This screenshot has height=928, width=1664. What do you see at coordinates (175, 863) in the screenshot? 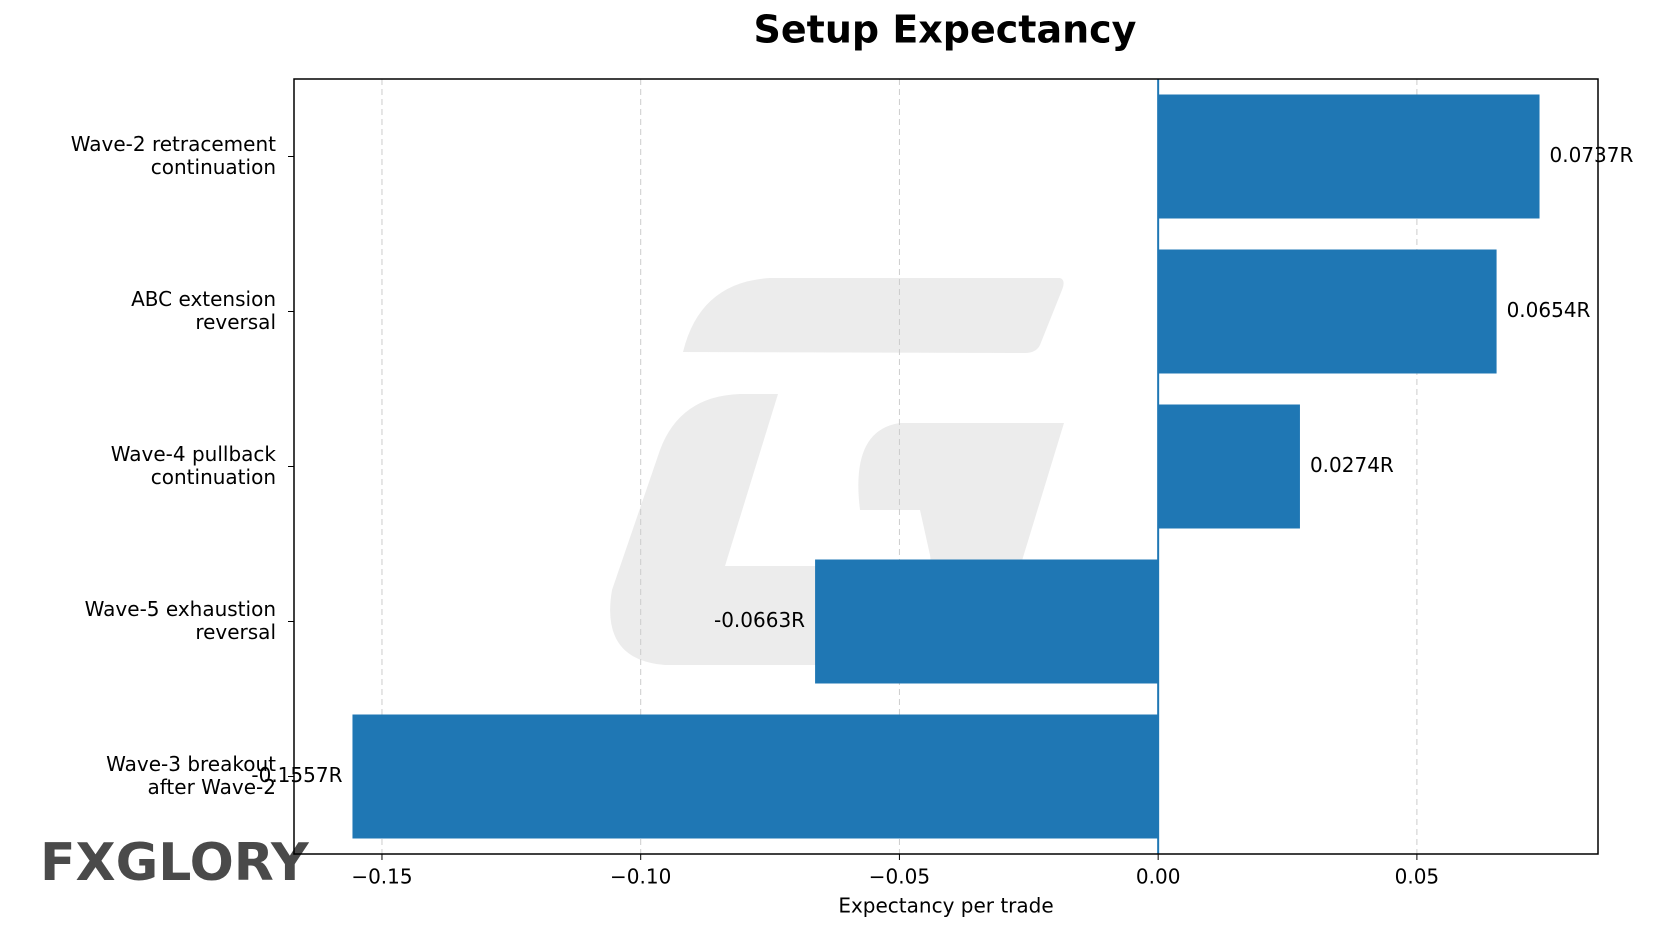
I see `logo: FXGLORY` at bounding box center [175, 863].